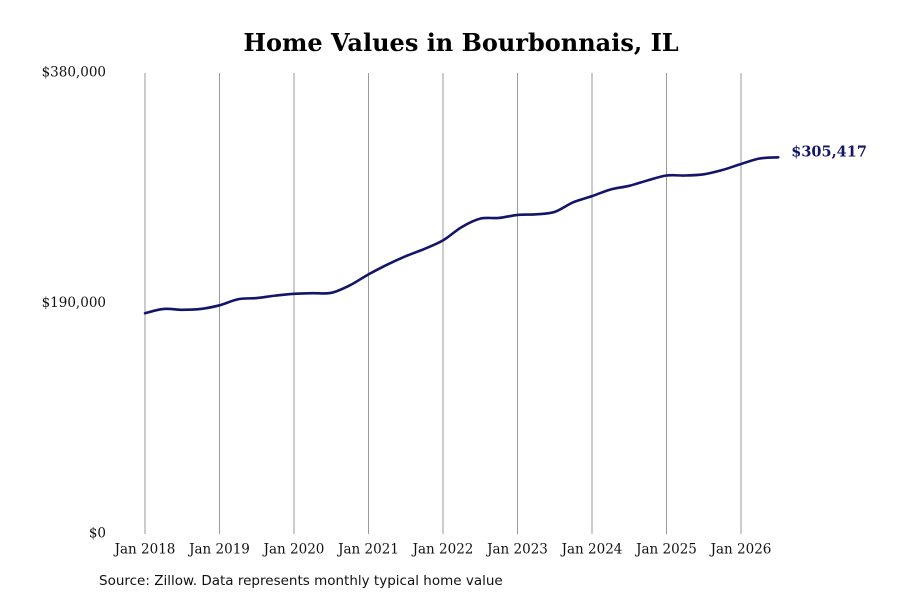 This screenshot has height=600, width=900. I want to click on y-tick-label: $0, so click(97, 534).